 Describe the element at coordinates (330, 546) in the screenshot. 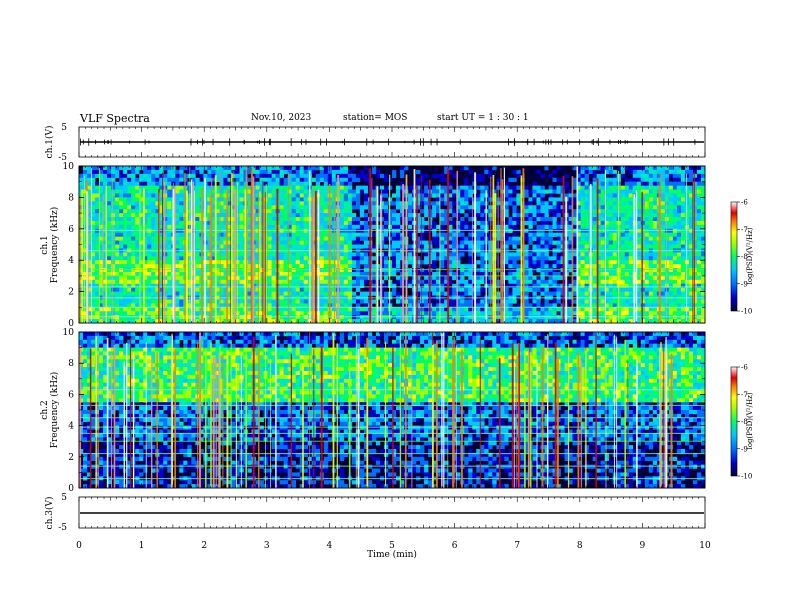

I see `xtick-label: 4` at that location.